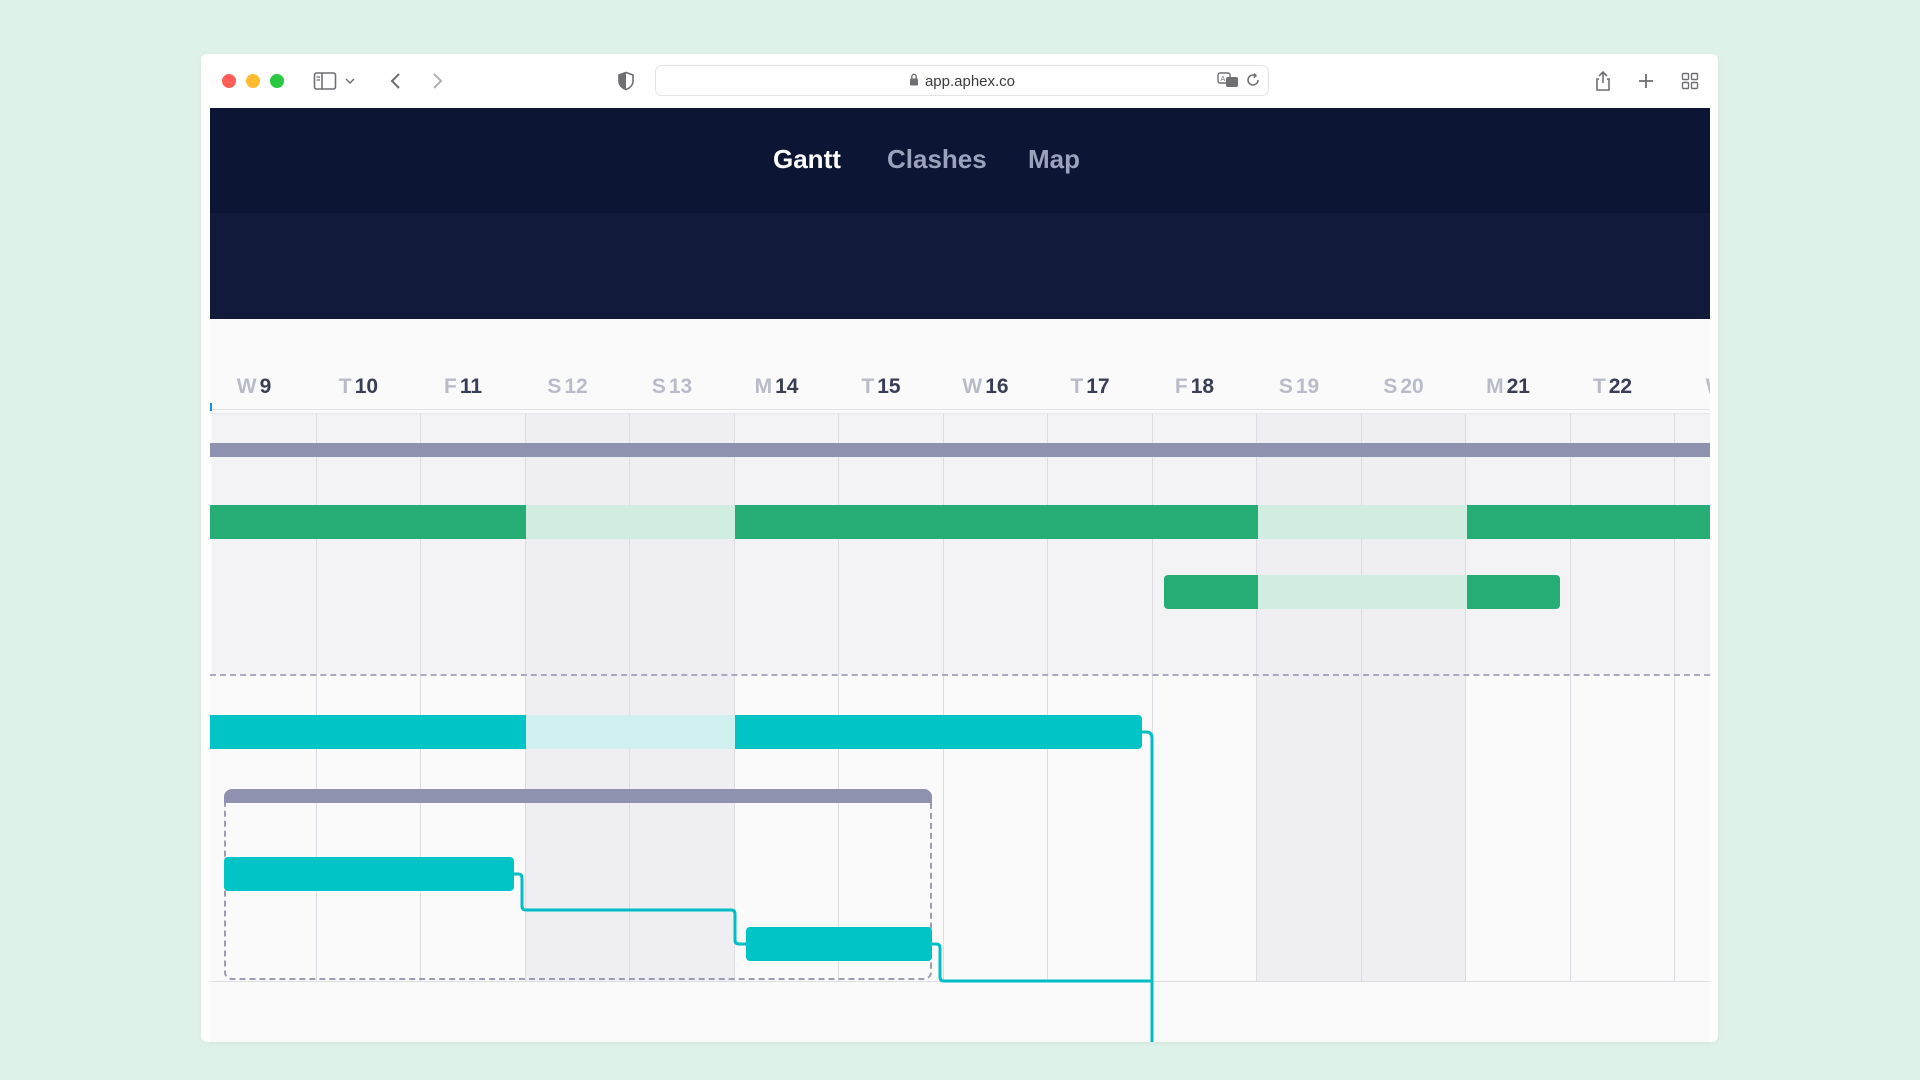 The width and height of the screenshot is (1920, 1080). Describe the element at coordinates (1307, 386) in the screenshot. I see `day-number: 19` at that location.